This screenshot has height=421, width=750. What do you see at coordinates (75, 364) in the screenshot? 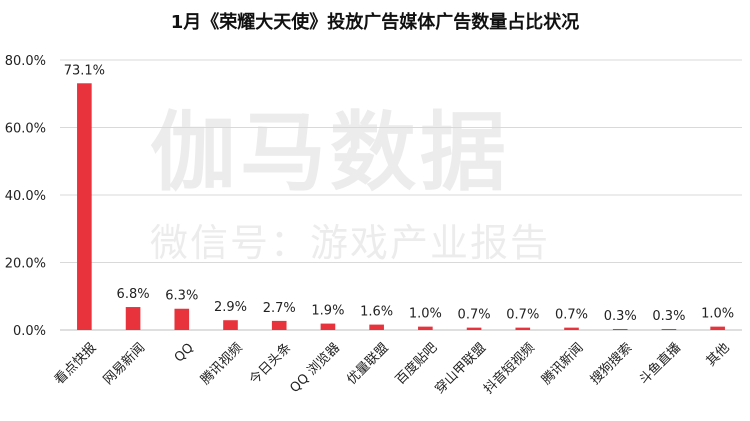
I see `x-category-label: 看点快报` at bounding box center [75, 364].